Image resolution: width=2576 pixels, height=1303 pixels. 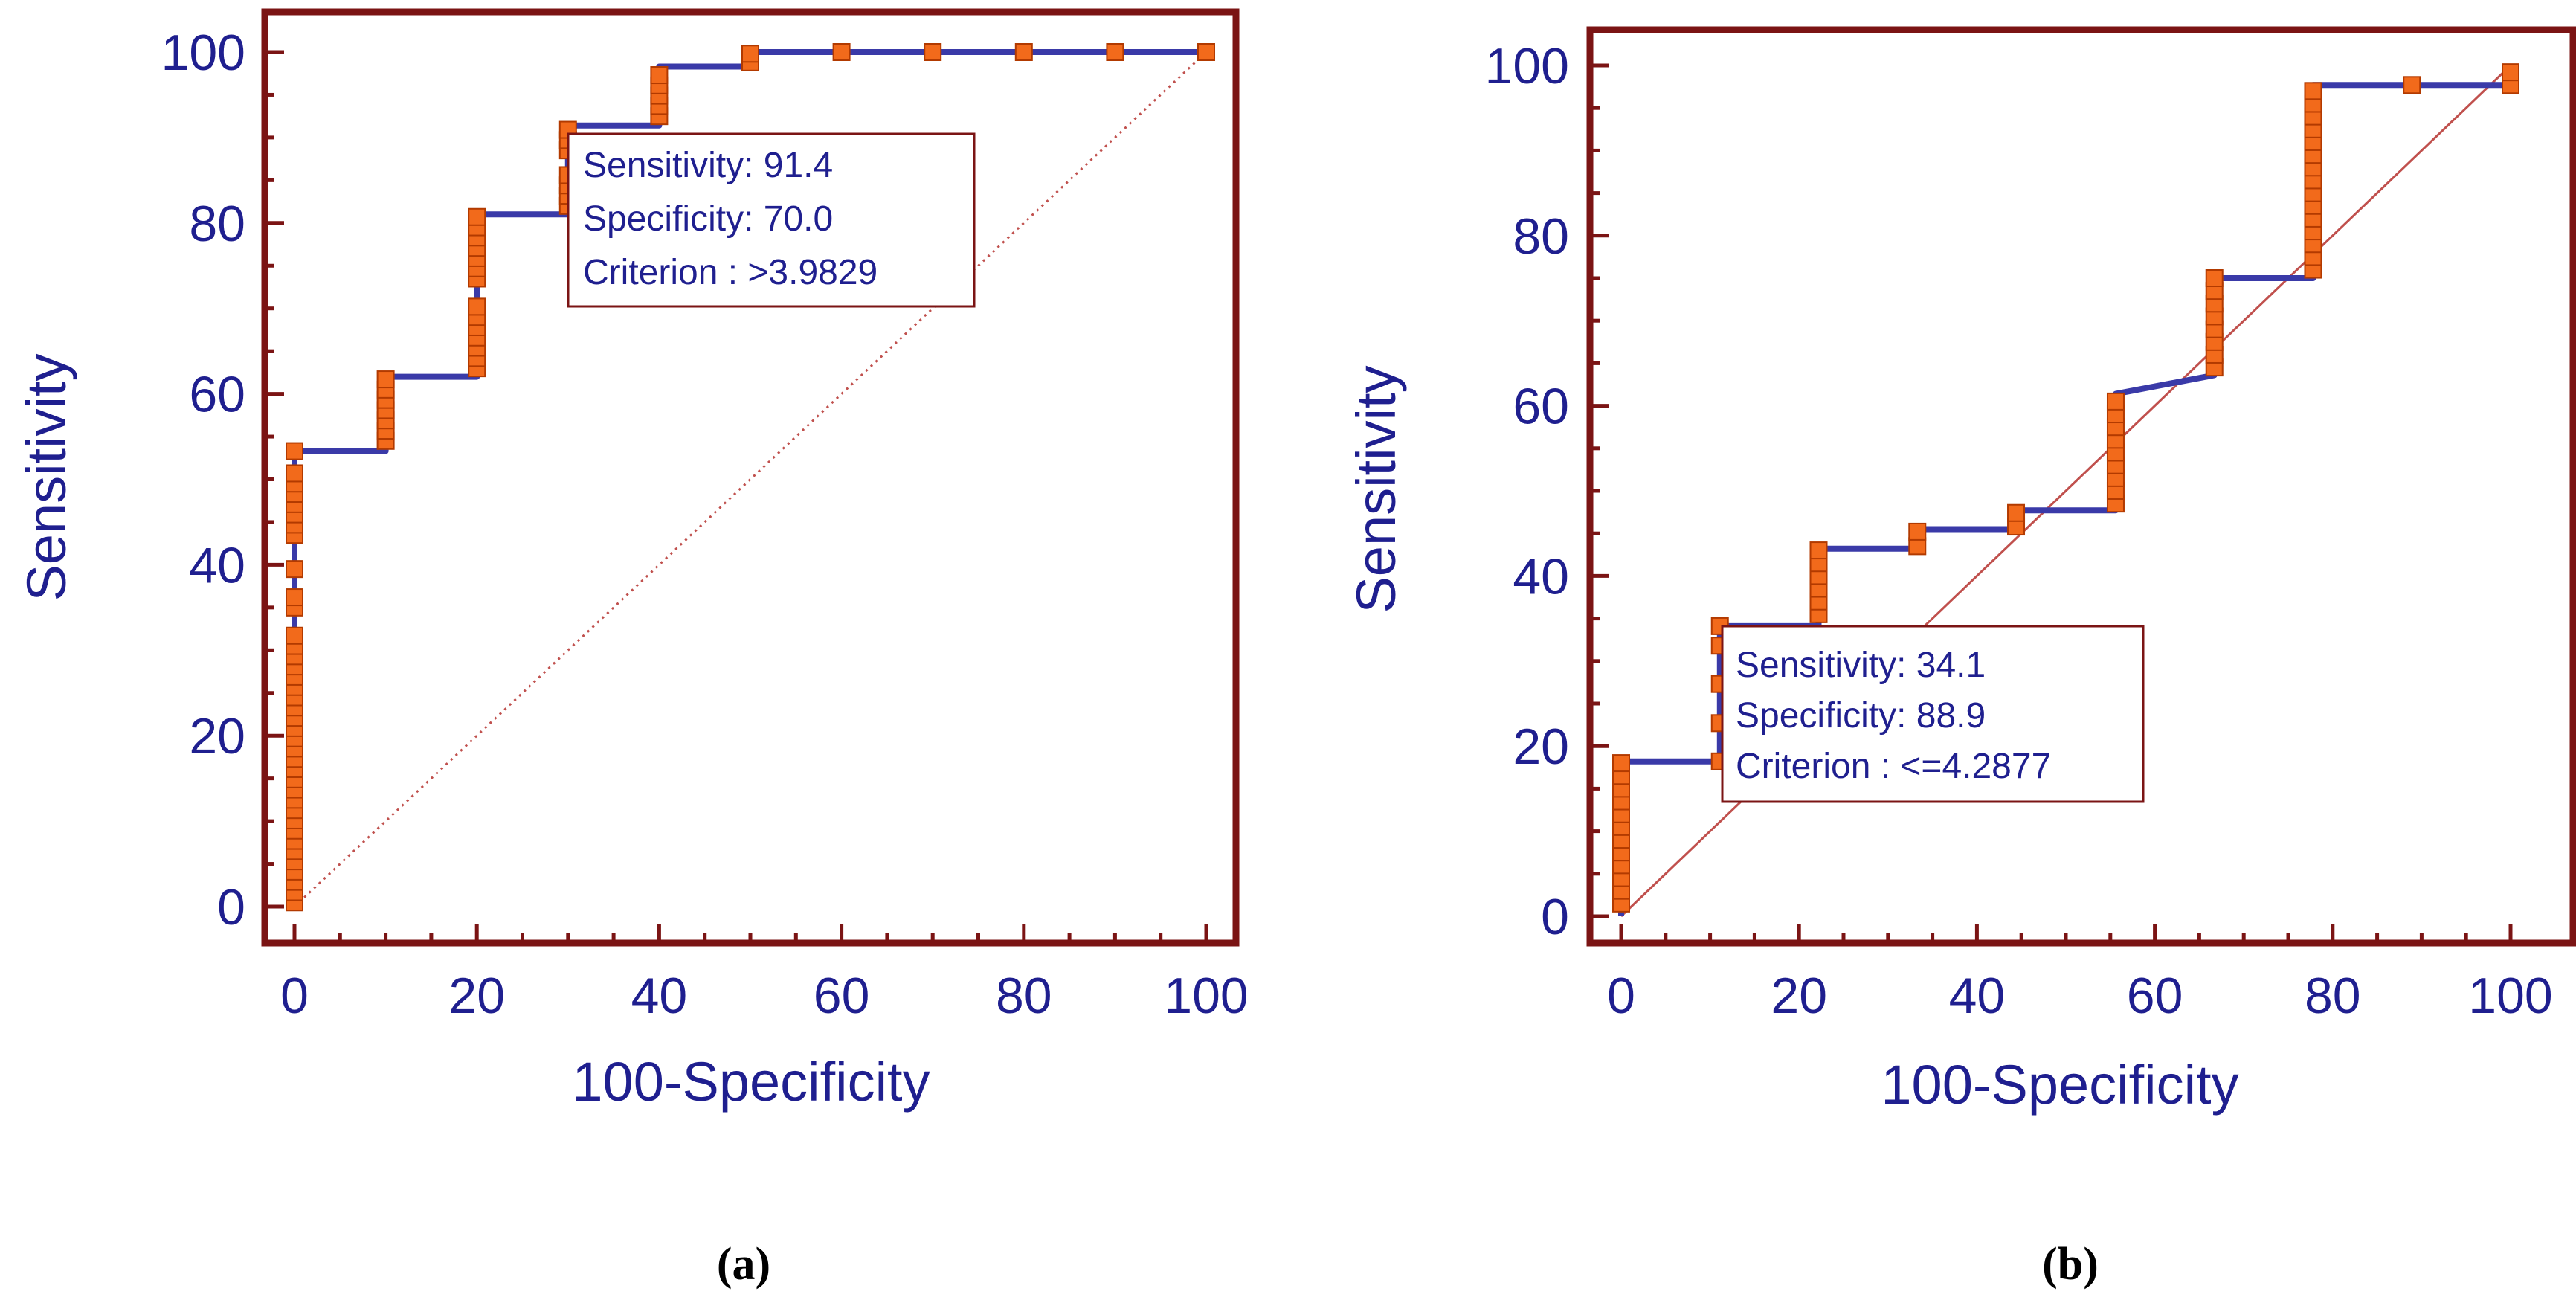 I want to click on panel-a-y-axis-ticks, so click(x=274, y=480).